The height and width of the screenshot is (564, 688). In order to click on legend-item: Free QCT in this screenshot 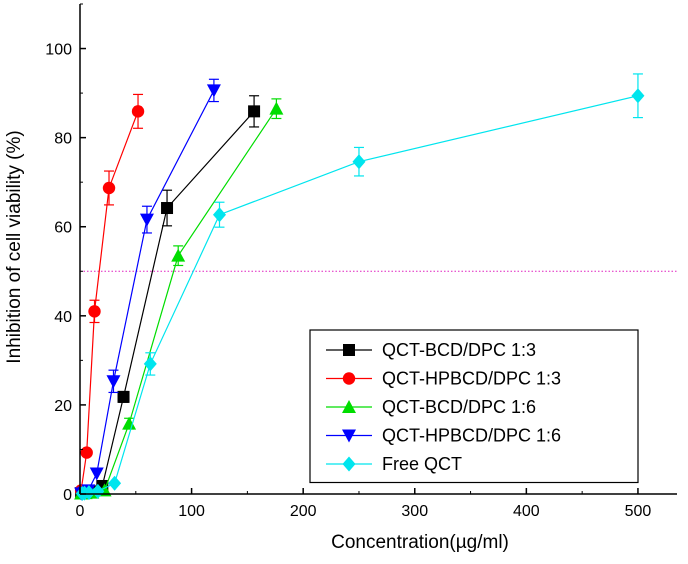, I will do `click(394, 464)`.